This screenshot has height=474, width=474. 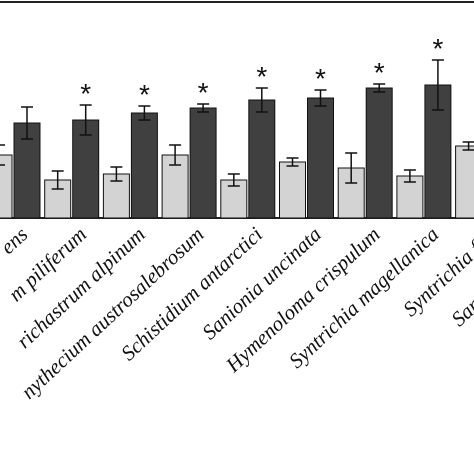 I want to click on x-tick-label: ens, so click(x=16, y=240).